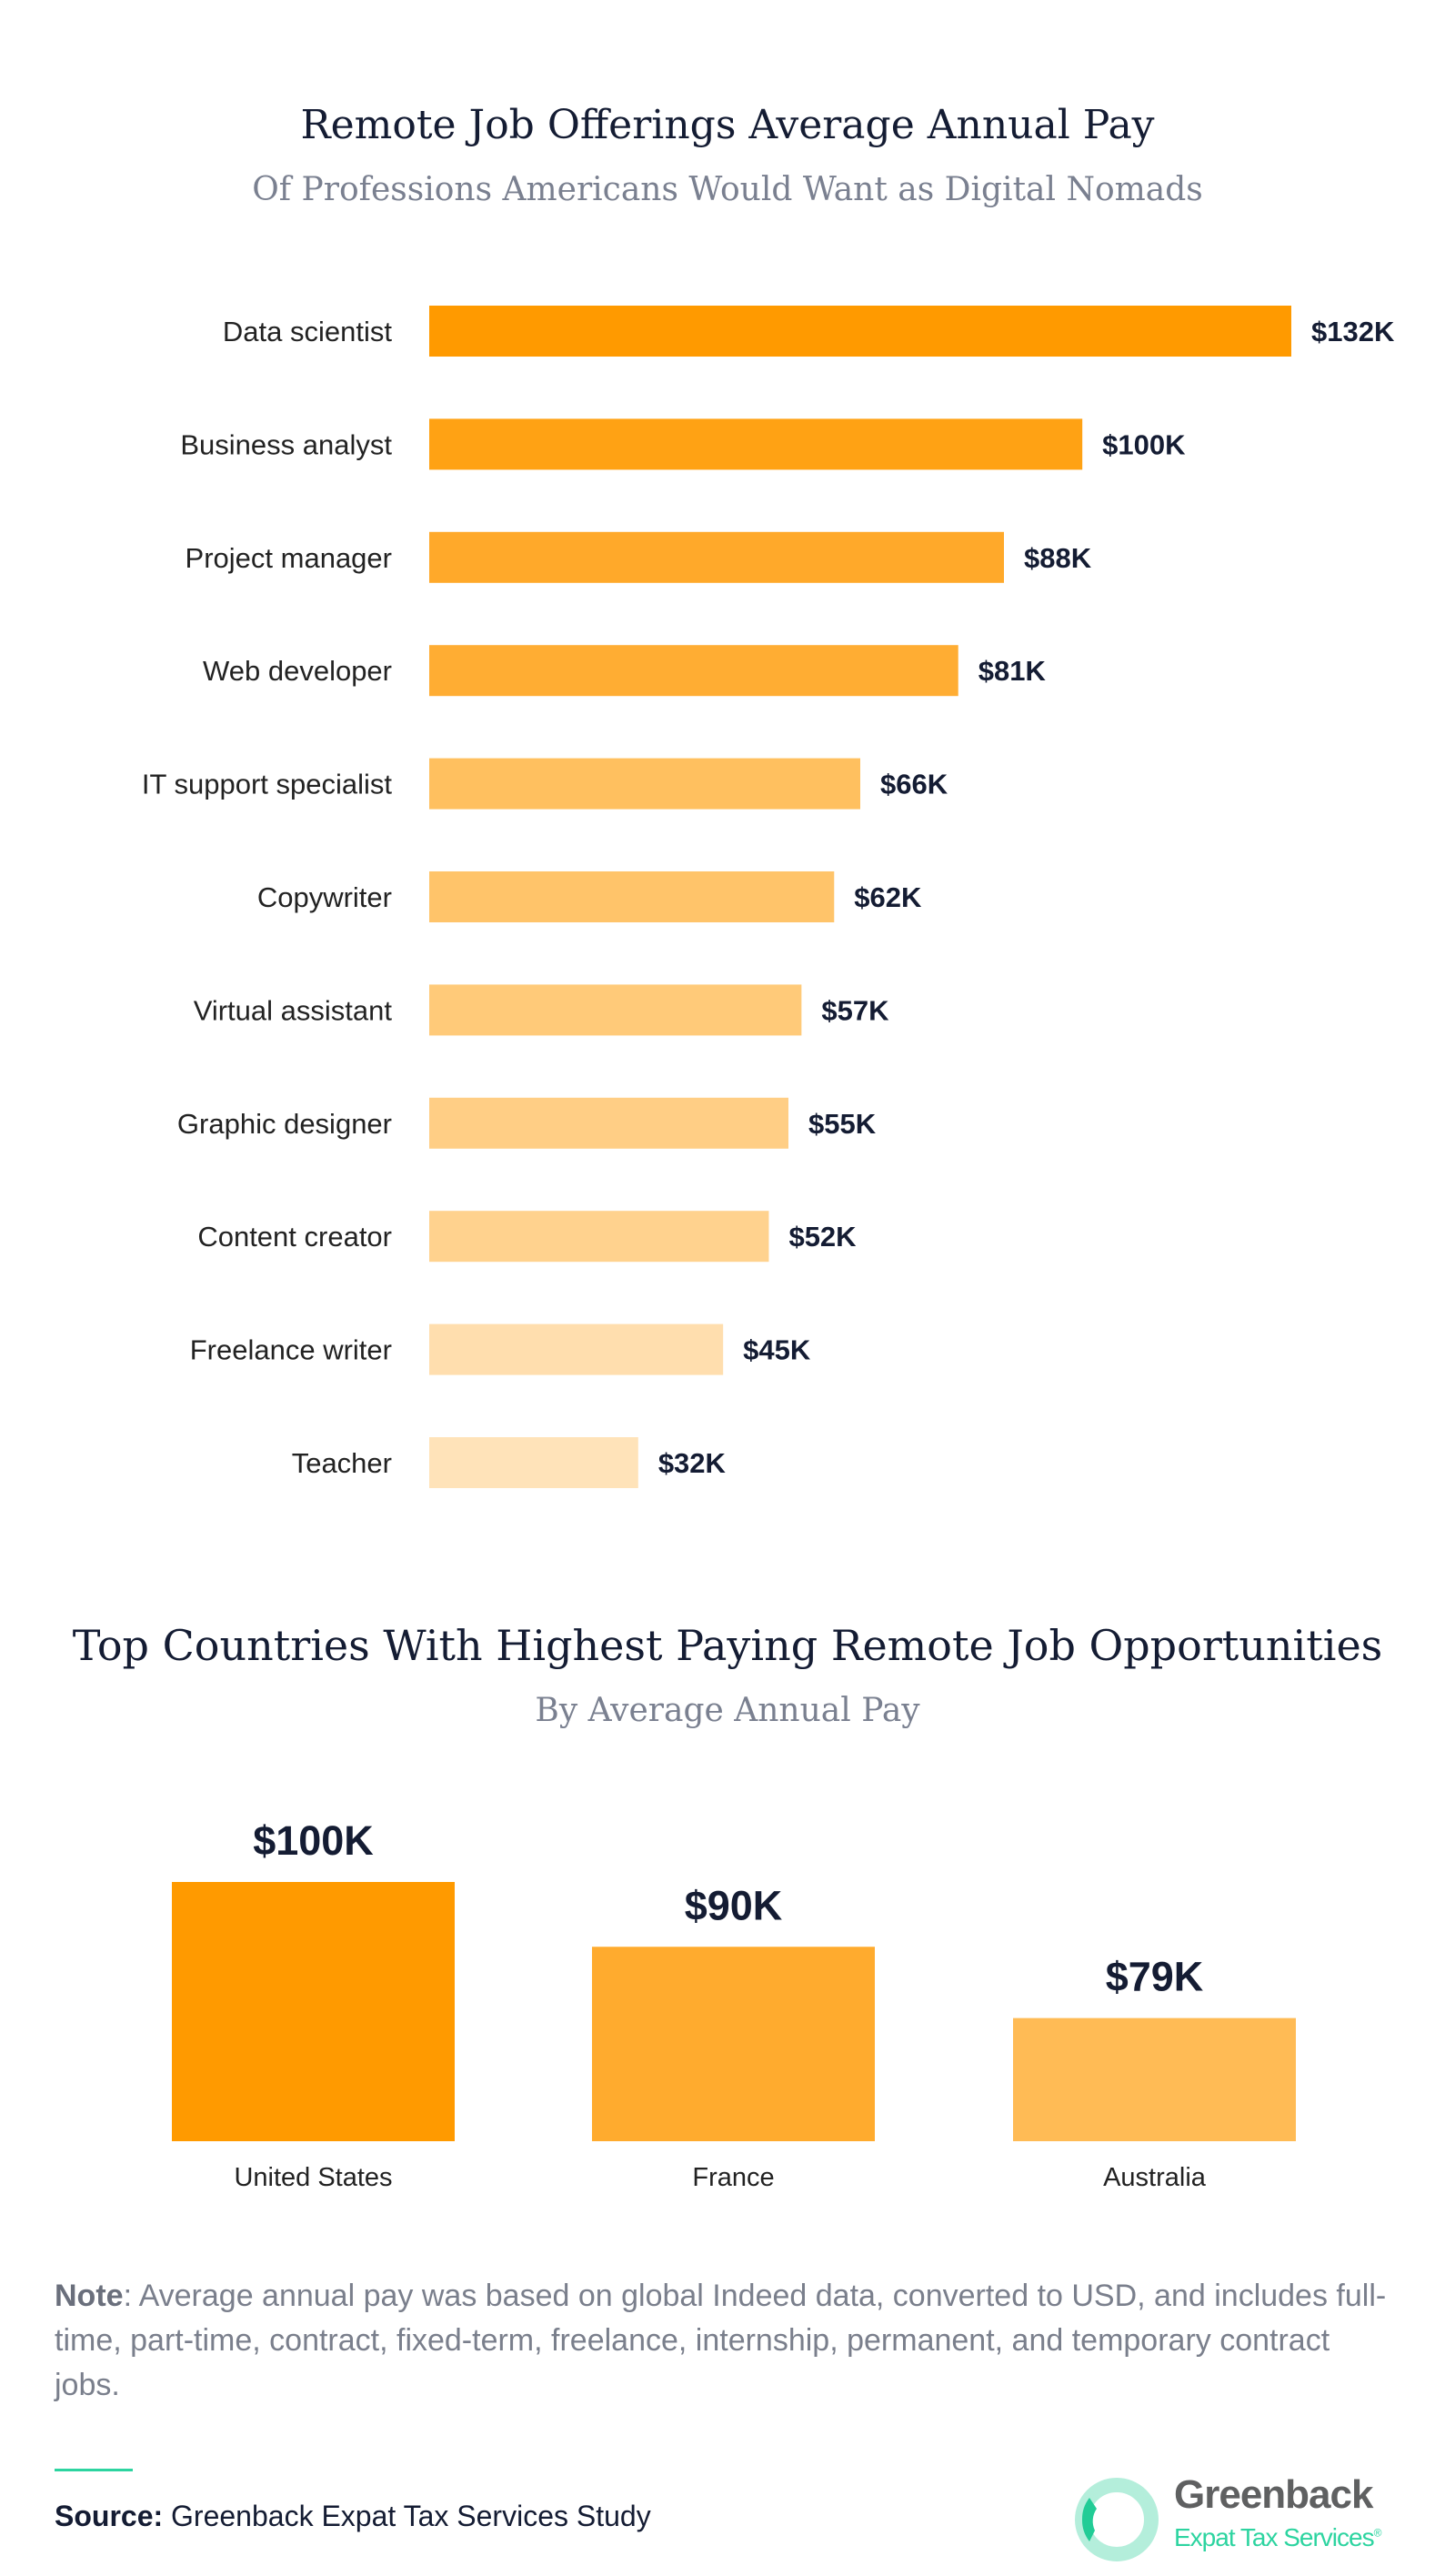 This screenshot has height=2576, width=1455. Describe the element at coordinates (1117, 2519) in the screenshot. I see `greenback-logo-icon` at that location.